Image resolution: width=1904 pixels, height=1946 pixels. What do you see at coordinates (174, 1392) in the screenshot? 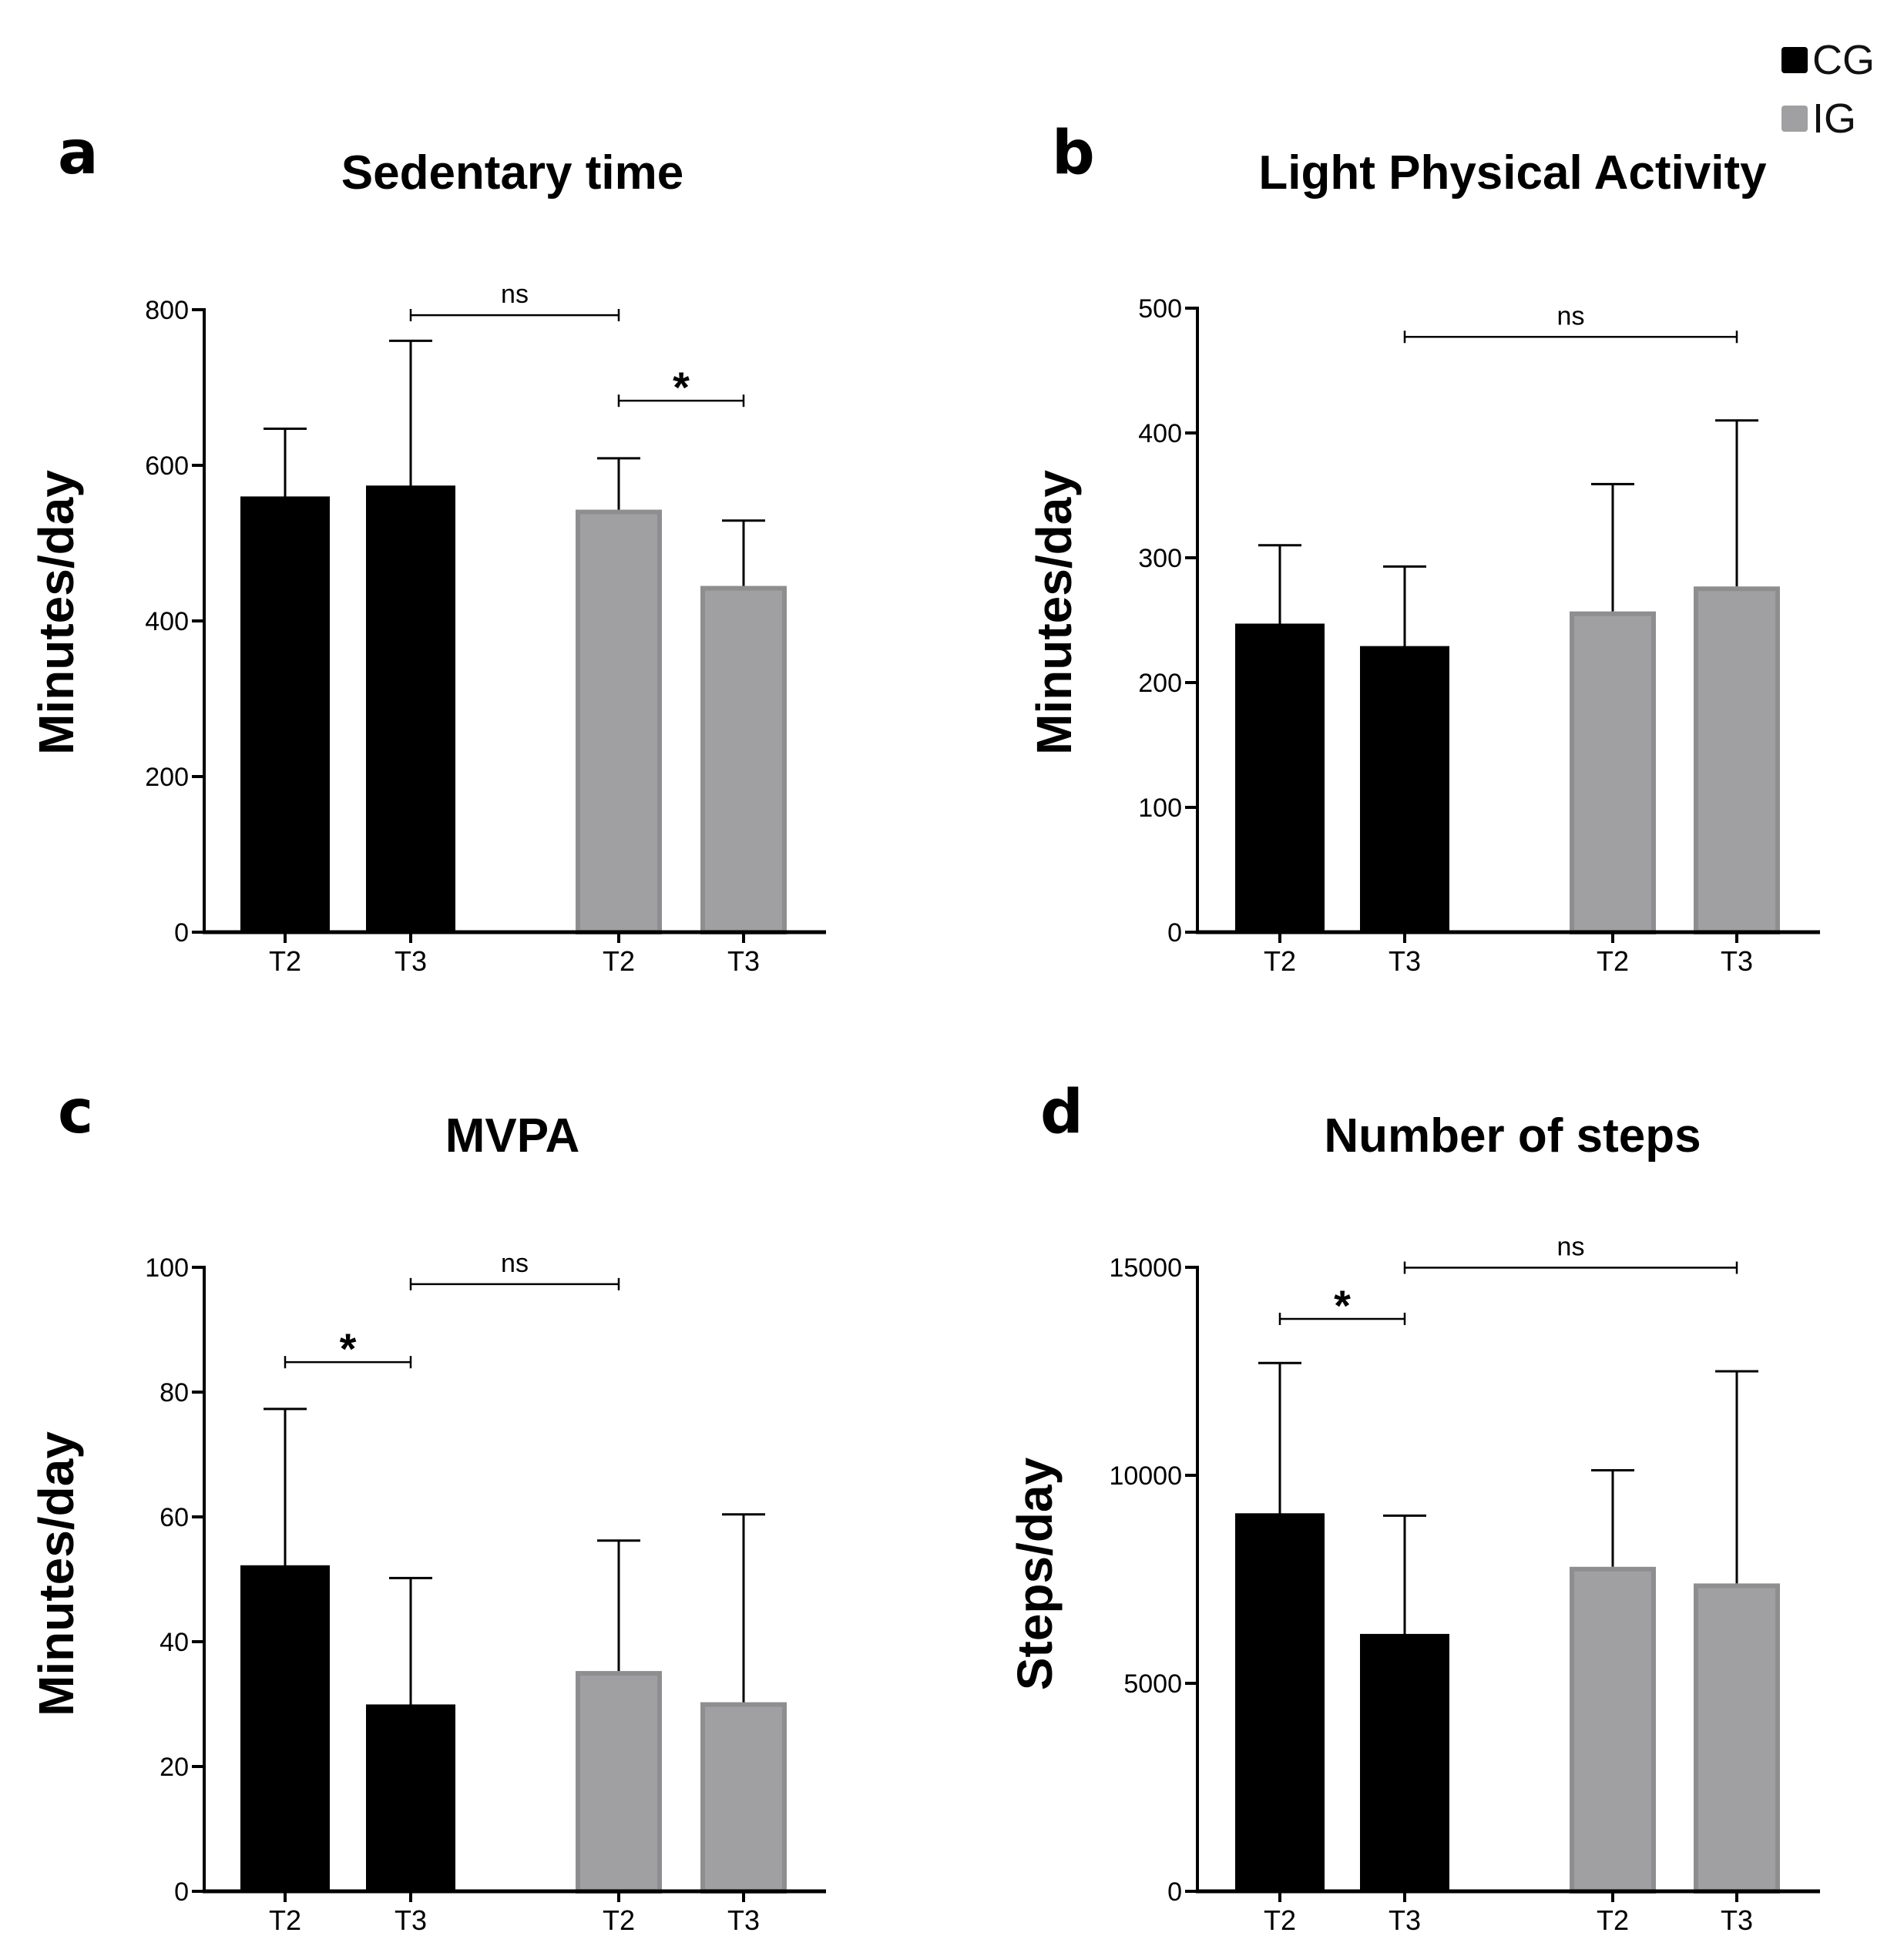
I see `y-tick-label: 80` at bounding box center [174, 1392].